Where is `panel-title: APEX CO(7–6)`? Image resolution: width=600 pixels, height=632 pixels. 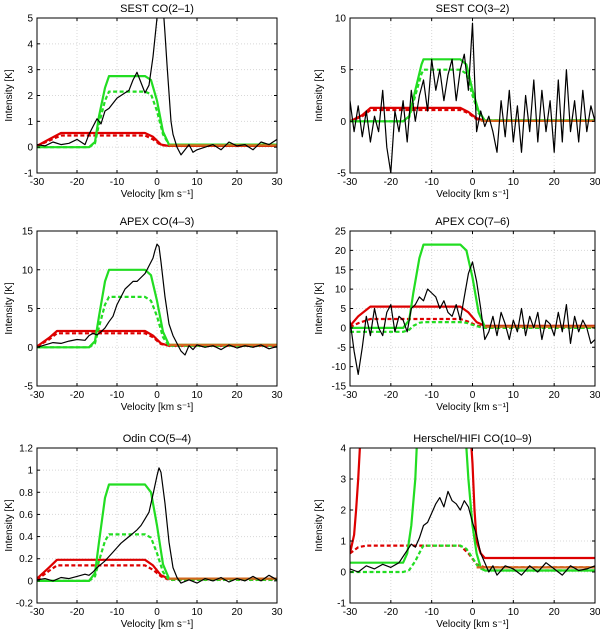
panel-title: APEX CO(7–6) is located at coordinates (472, 222).